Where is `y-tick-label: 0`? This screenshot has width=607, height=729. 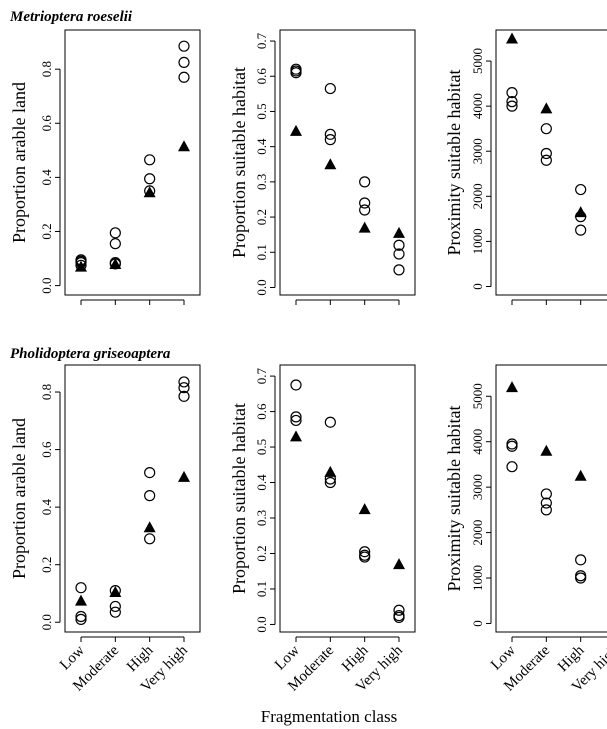 y-tick-label: 0 is located at coordinates (477, 286).